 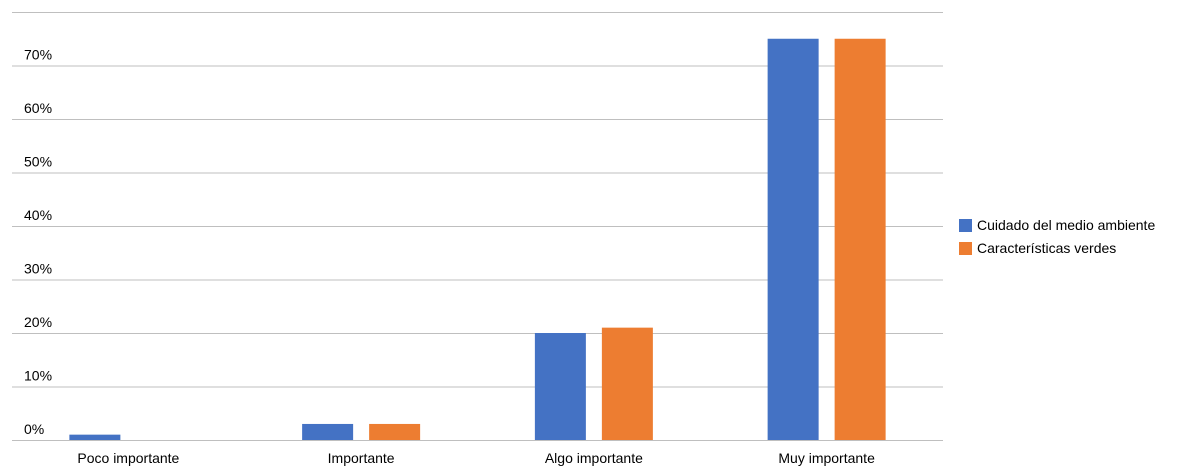 I want to click on legend-item: Cuidado del medio ambiente, so click(x=1057, y=225).